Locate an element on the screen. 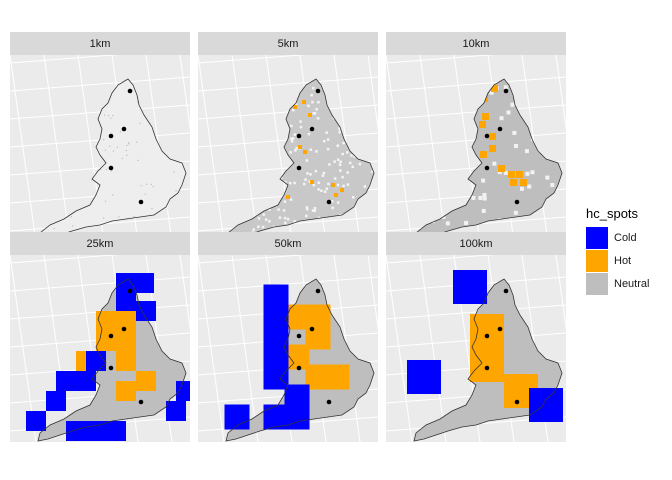 Image resolution: width=672 pixels, height=480 pixels. facet-panel-1km: 1km is located at coordinates (100, 137).